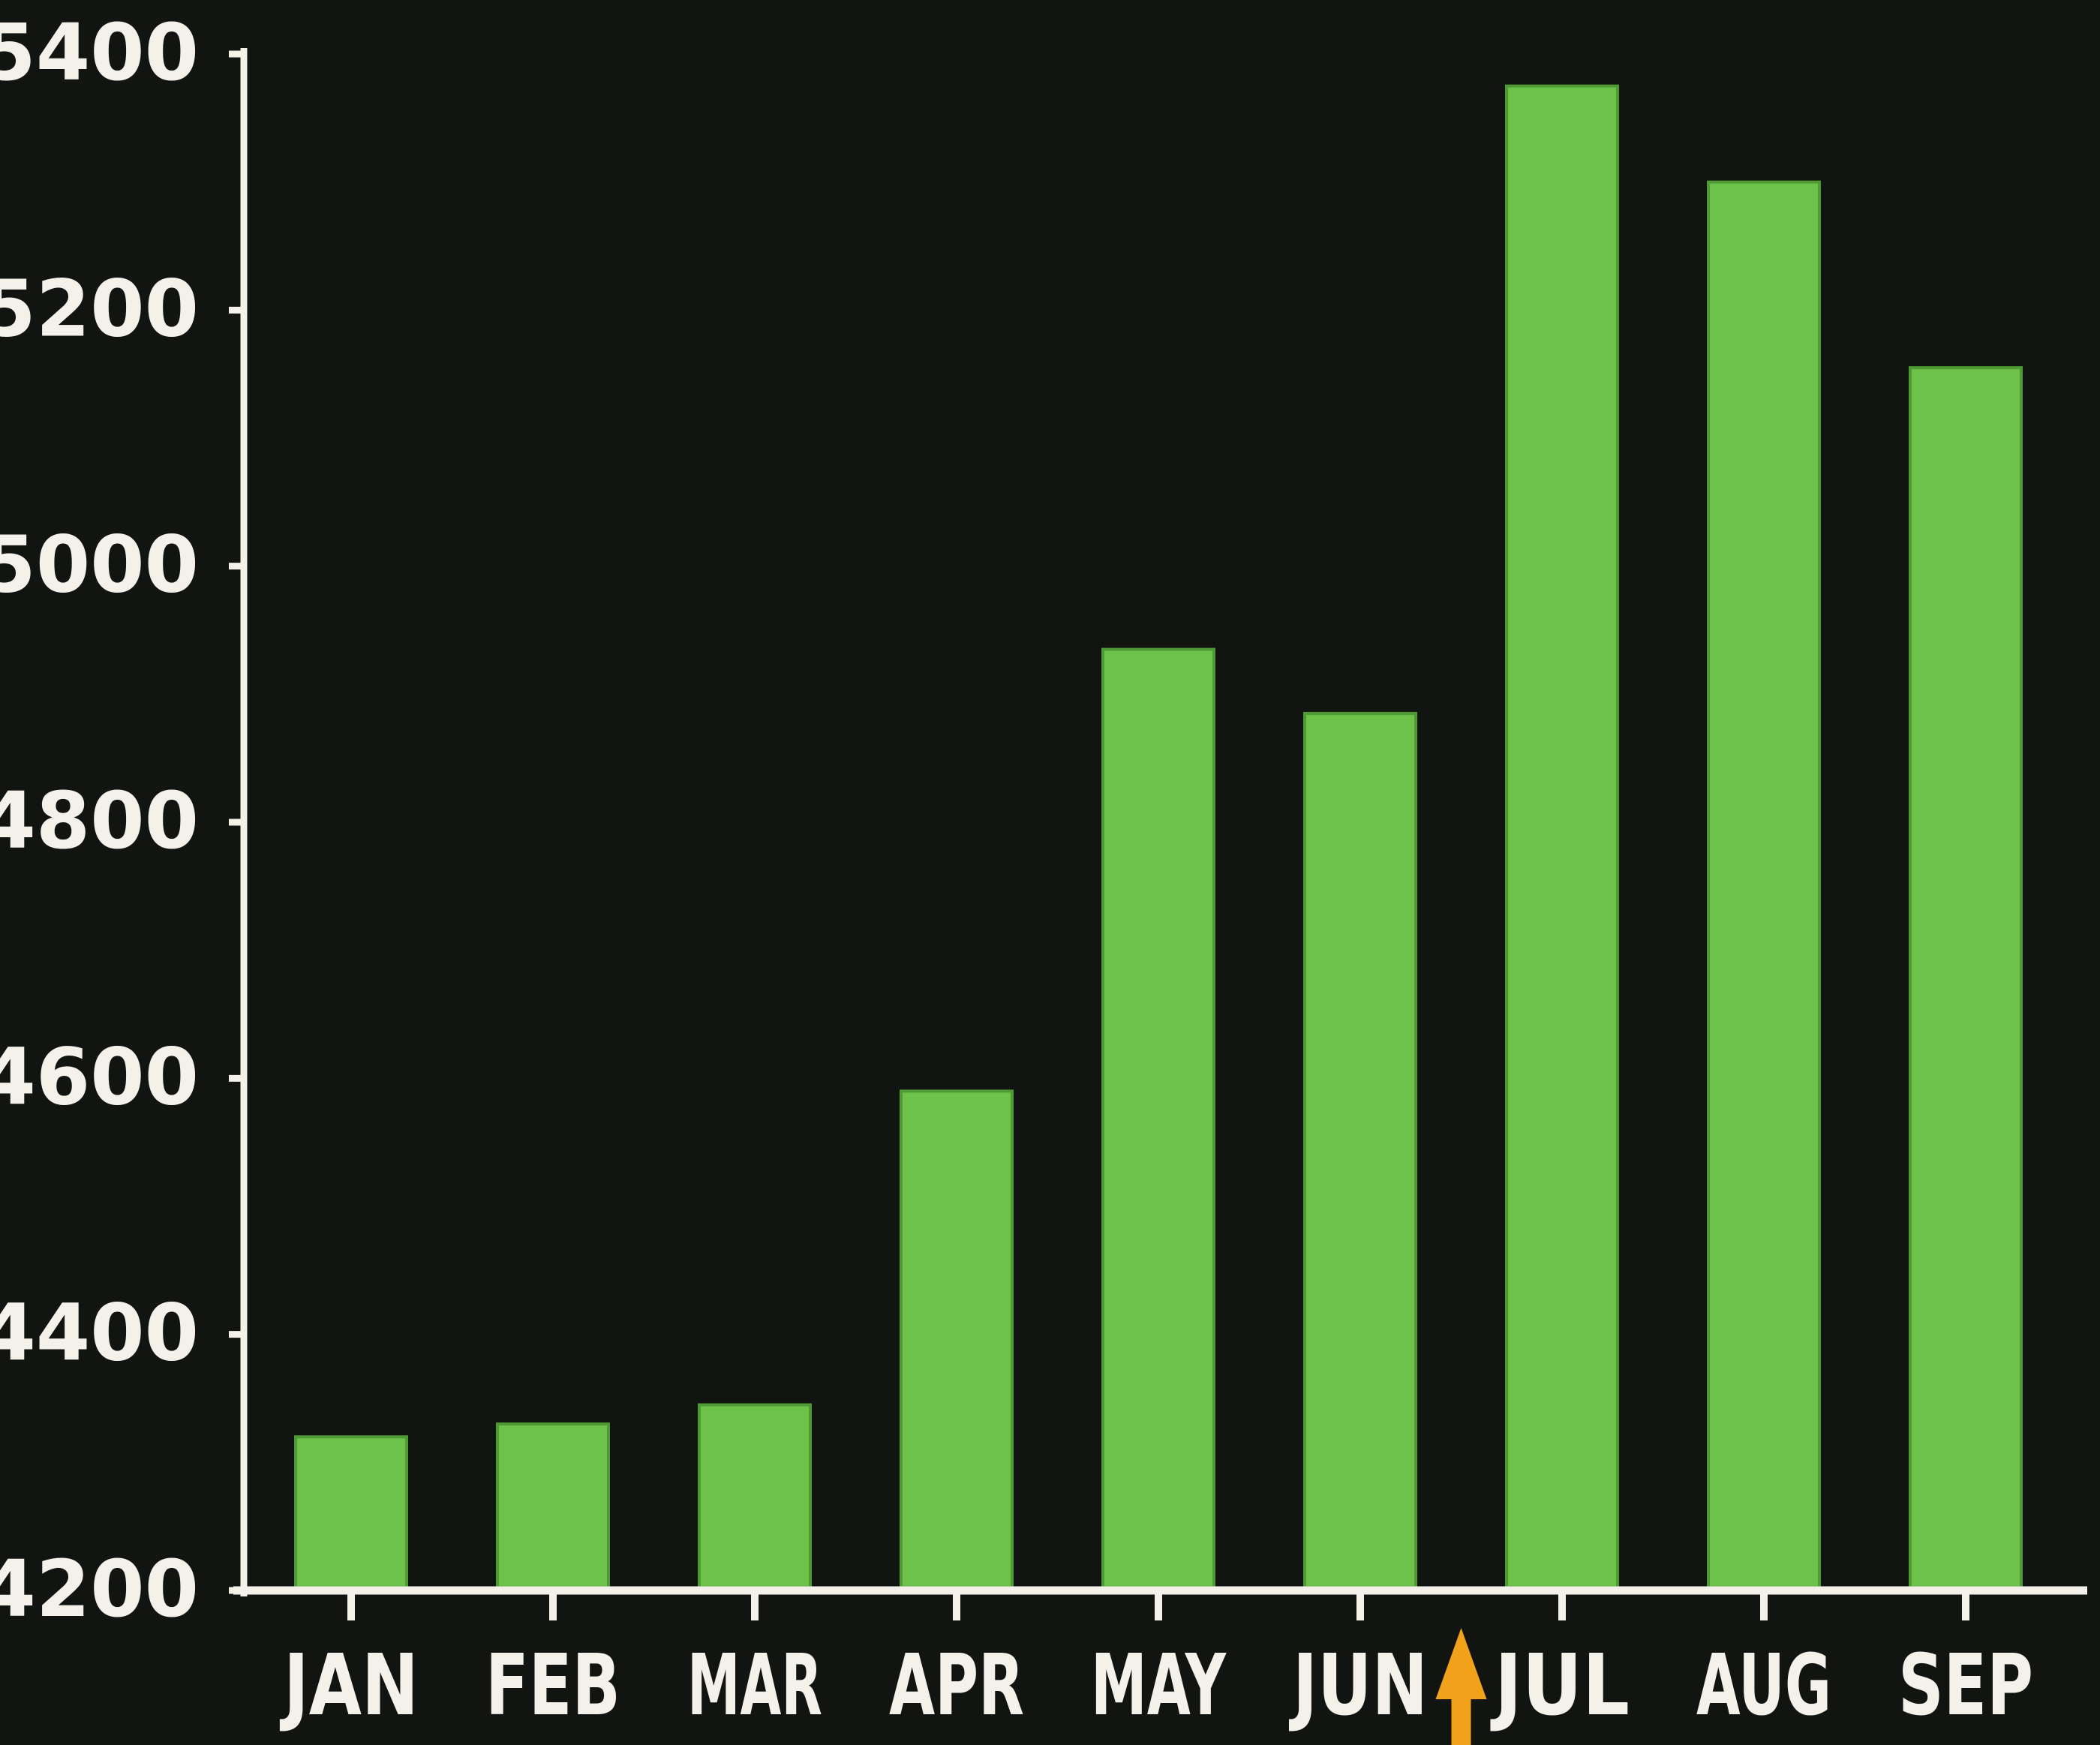 The image size is (2100, 1745). I want to click on marker-layer, so click(1461, 1687).